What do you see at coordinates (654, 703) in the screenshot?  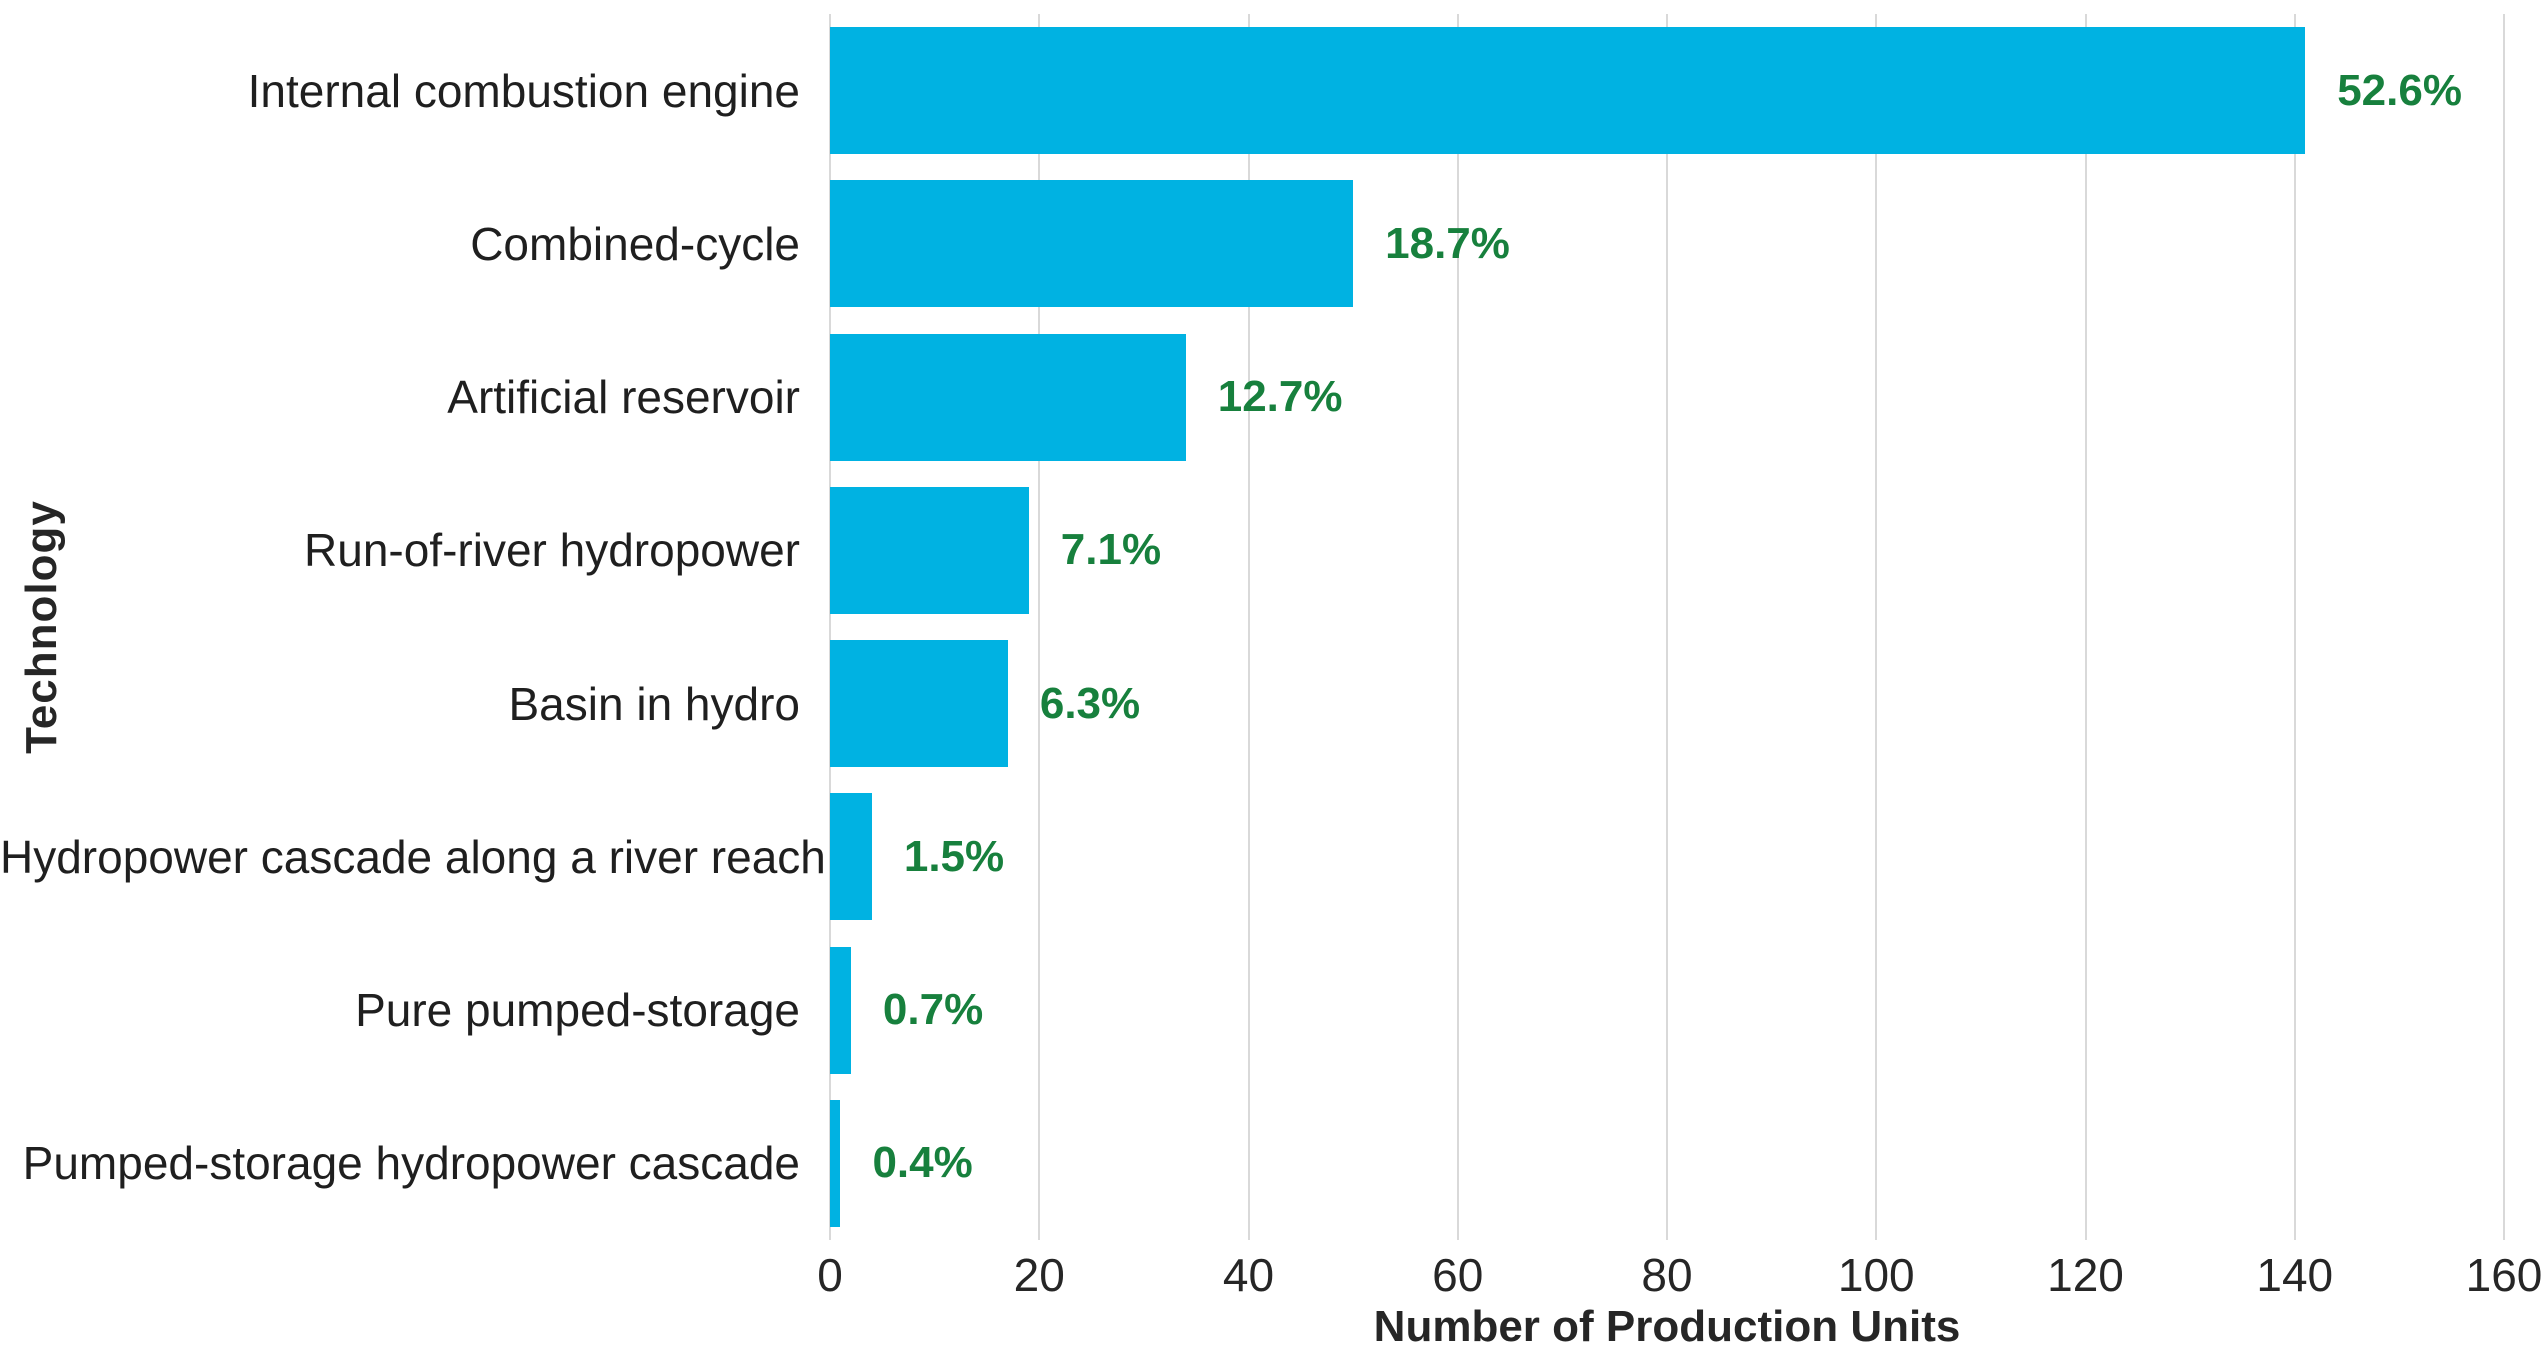 I see `category-label-4: Basin in hydro` at bounding box center [654, 703].